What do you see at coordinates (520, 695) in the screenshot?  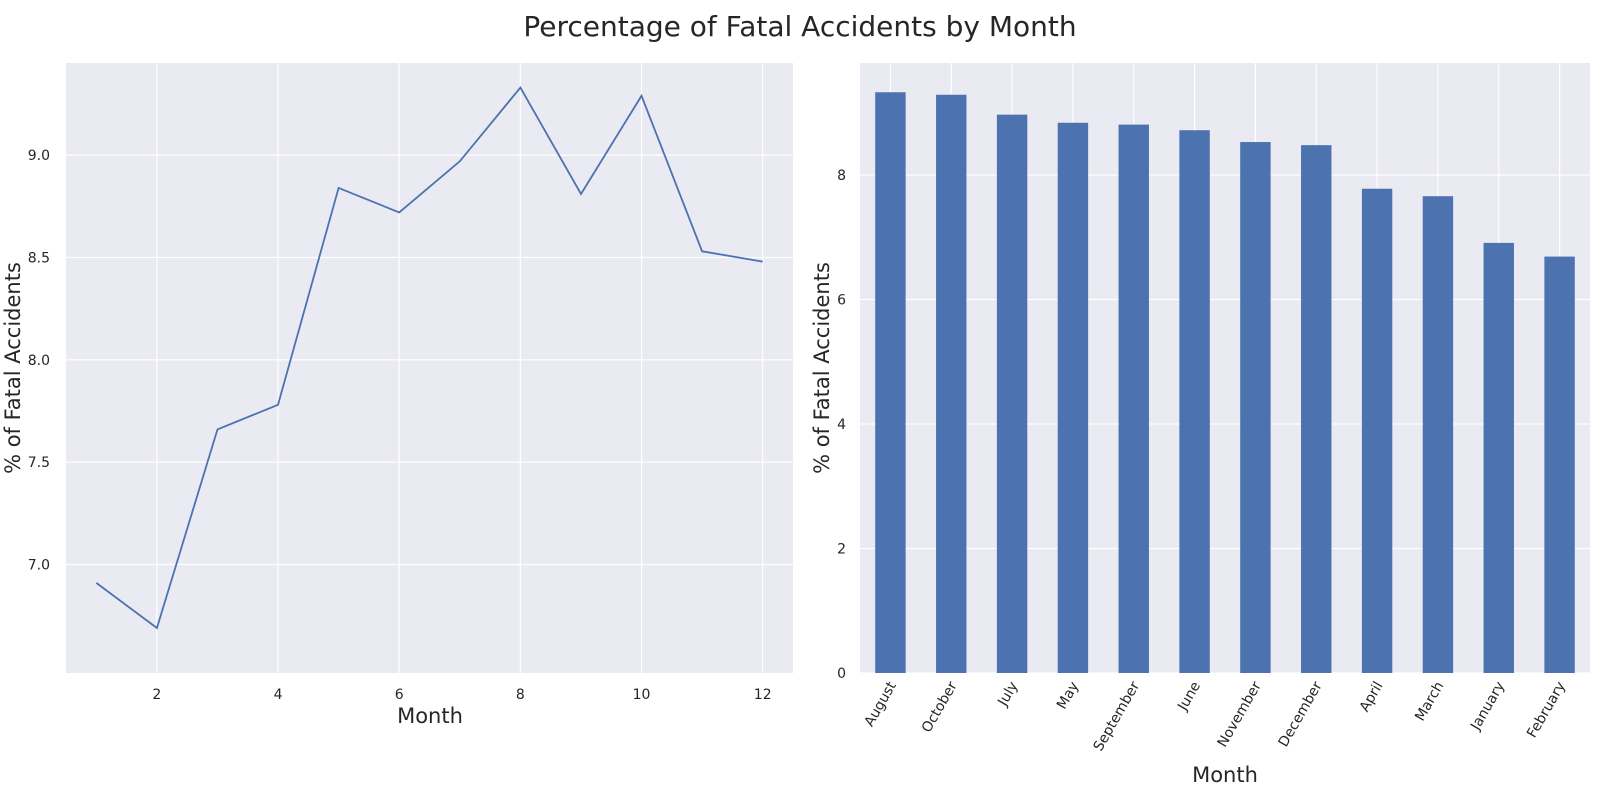 I see `line-chart-x-tick-label: 8` at bounding box center [520, 695].